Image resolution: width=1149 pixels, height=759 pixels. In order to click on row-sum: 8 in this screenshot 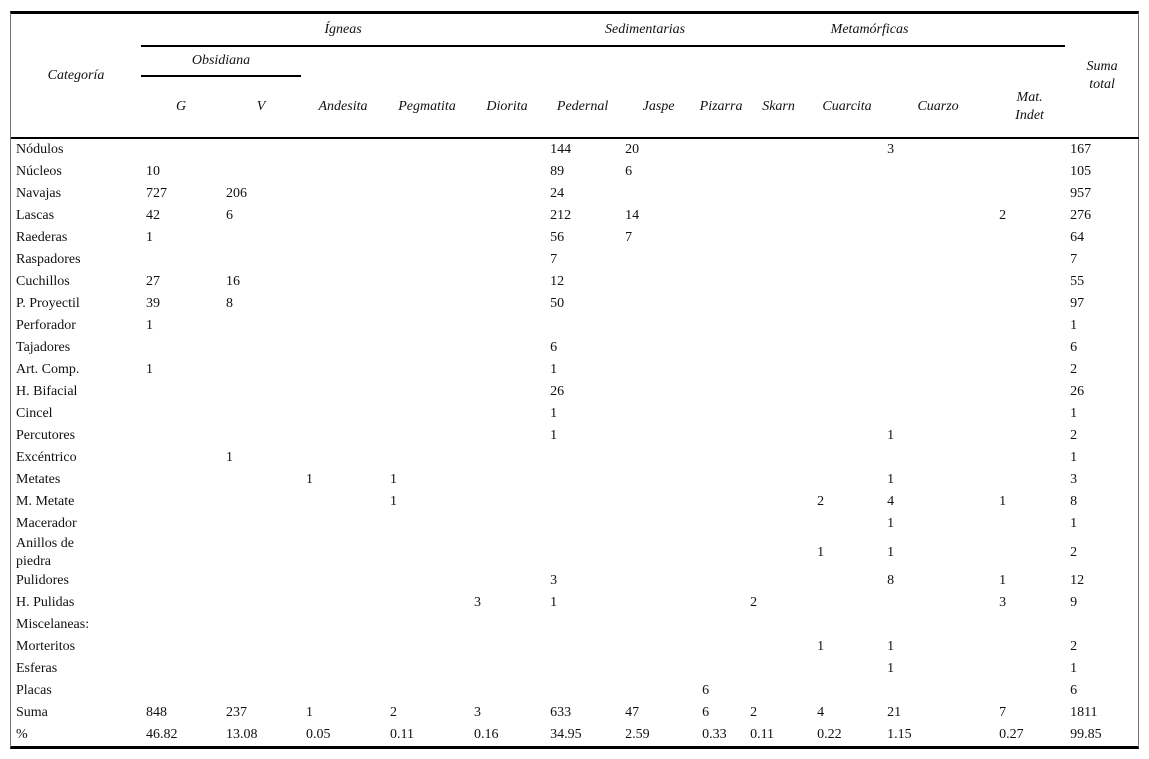, I will do `click(1074, 502)`.